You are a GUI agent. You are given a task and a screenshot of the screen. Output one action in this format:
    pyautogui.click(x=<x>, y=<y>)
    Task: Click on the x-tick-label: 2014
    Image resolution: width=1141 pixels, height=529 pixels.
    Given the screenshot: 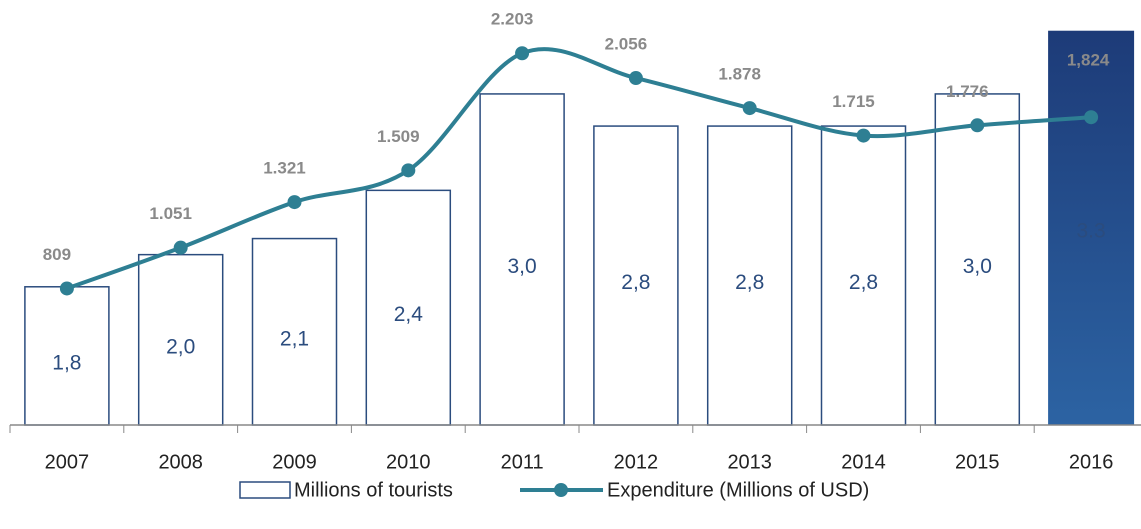 What is the action you would take?
    pyautogui.click(x=863, y=462)
    